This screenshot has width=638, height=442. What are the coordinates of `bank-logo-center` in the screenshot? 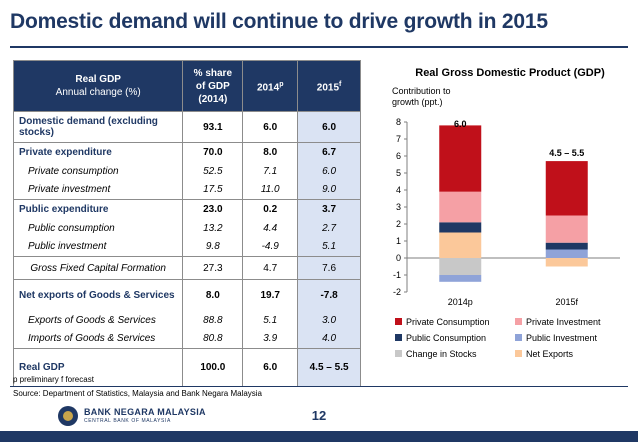 It's located at (68, 416).